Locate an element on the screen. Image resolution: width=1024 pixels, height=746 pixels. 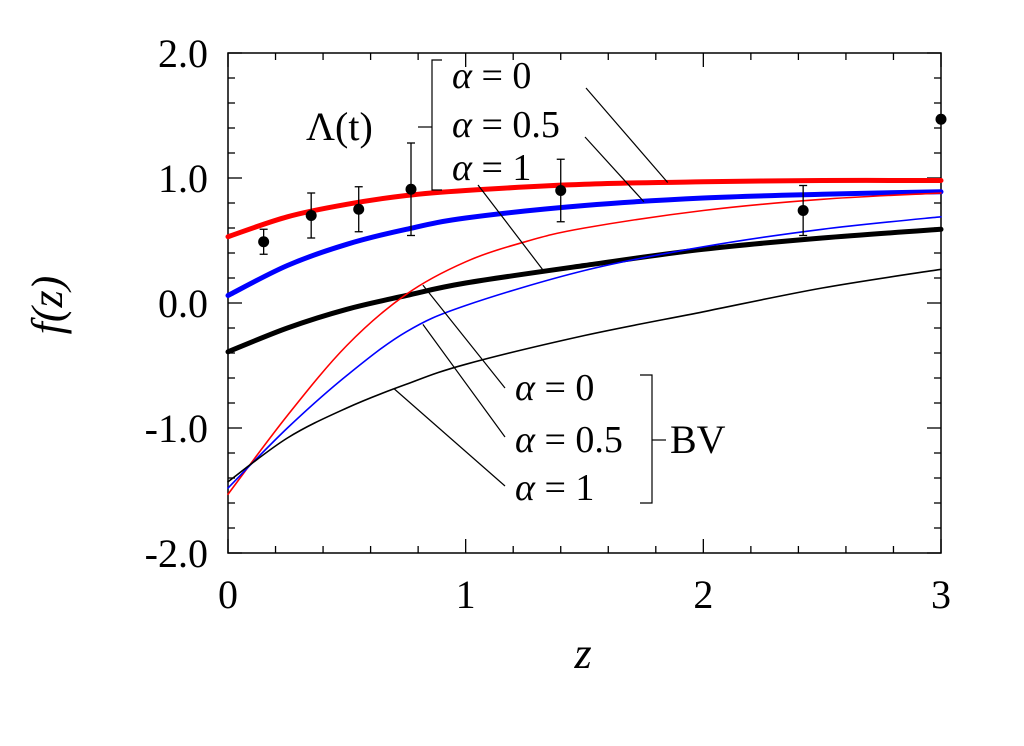
x-tick-label: 0 is located at coordinates (228, 594).